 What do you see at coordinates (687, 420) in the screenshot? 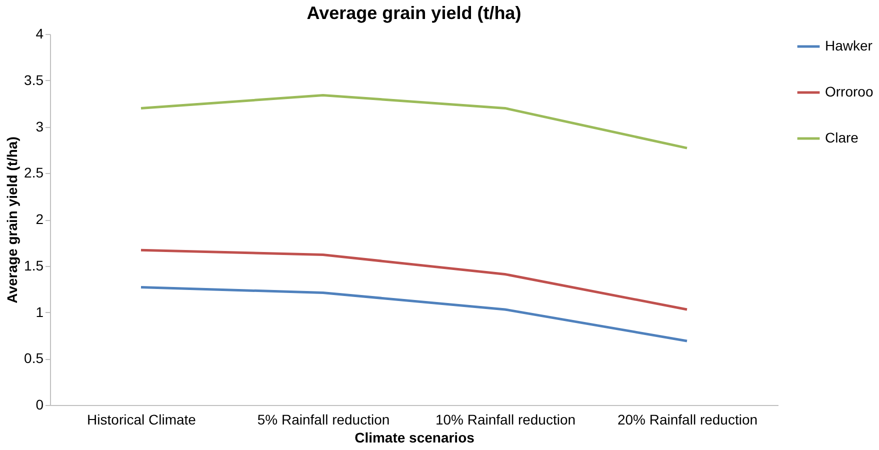
I see `x-tick-label: 20% Rainfall reduction` at bounding box center [687, 420].